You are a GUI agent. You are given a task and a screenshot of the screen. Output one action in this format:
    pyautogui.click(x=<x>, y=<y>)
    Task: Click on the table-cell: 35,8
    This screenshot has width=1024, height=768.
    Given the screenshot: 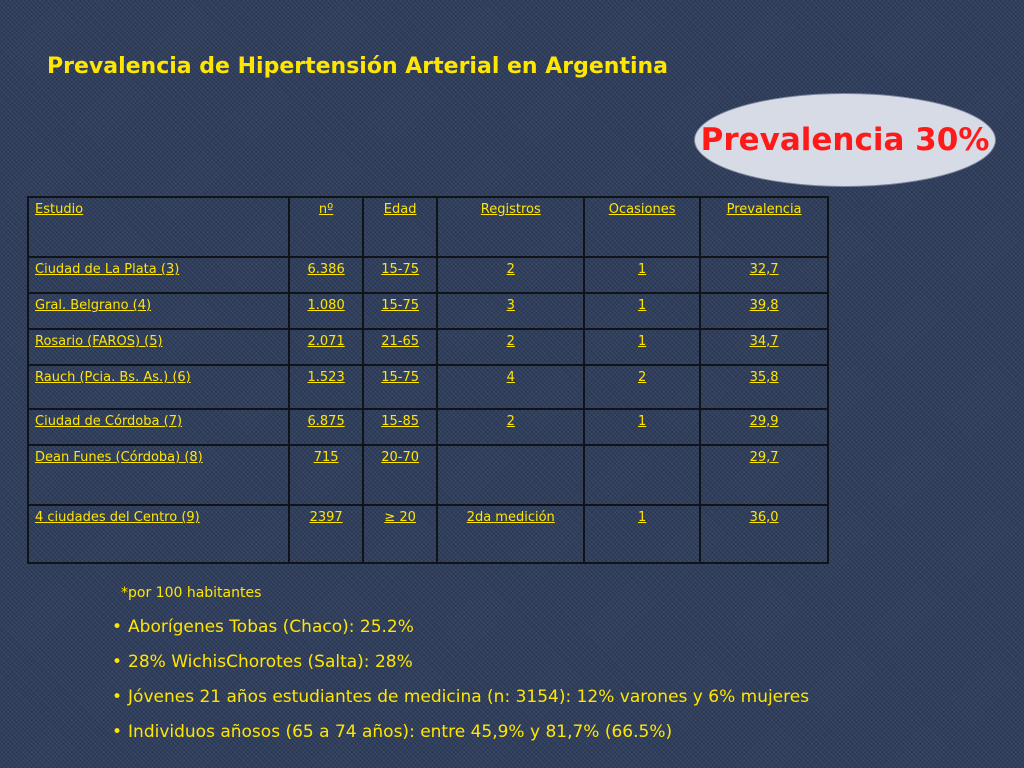 What is the action you would take?
    pyautogui.click(x=764, y=387)
    